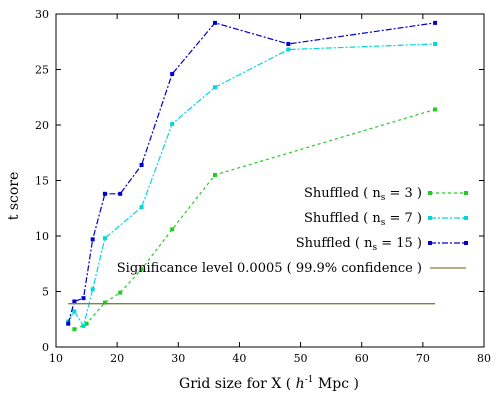  I want to click on x-tick-label: 60, so click(362, 358).